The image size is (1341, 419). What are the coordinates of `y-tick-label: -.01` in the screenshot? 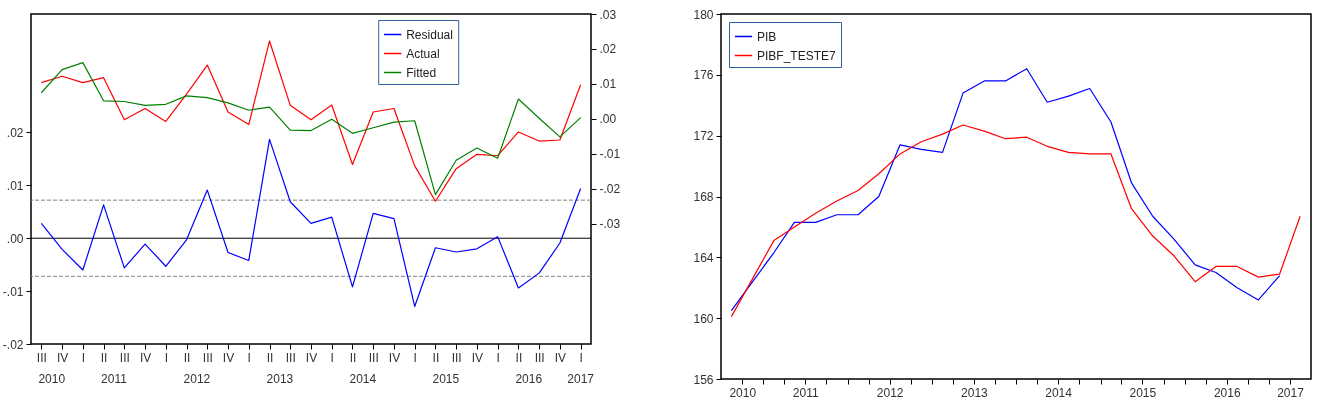 It's located at (13, 291).